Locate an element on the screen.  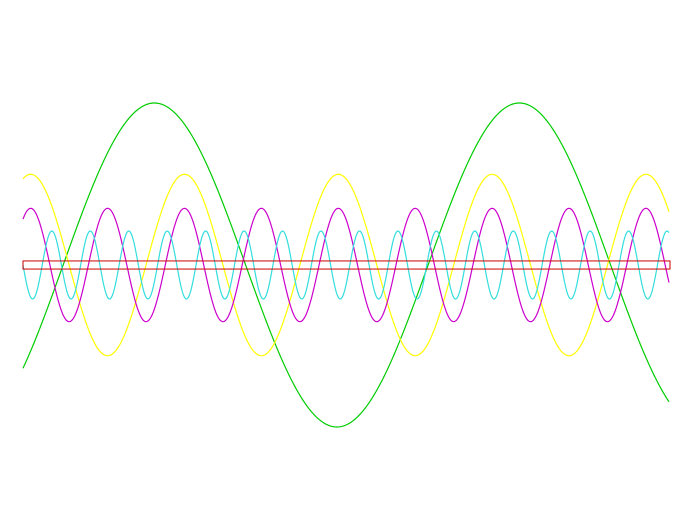
series-line-cyan is located at coordinates (346, 265).